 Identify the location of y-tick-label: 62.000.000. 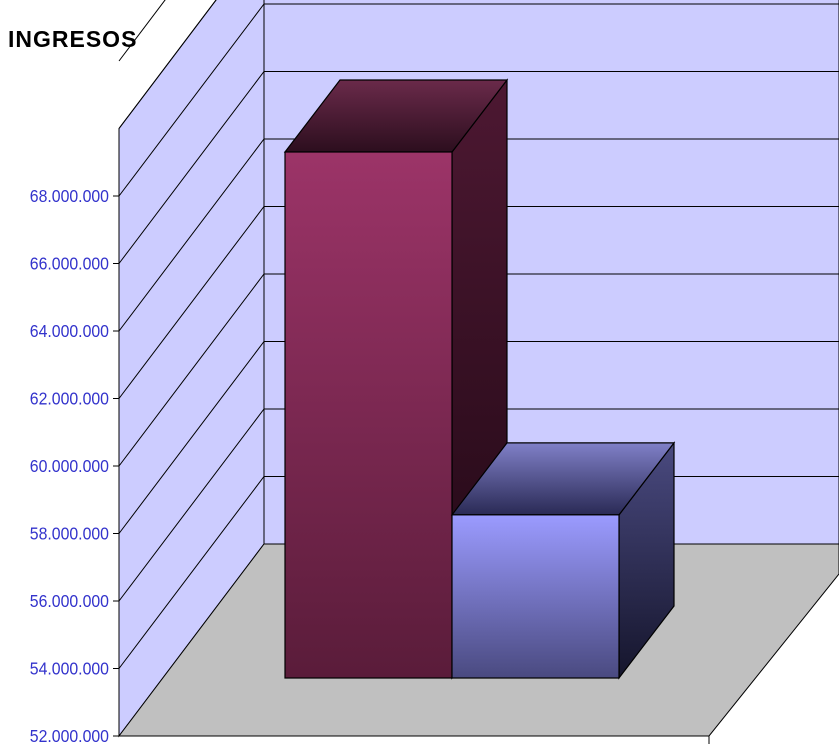
(69, 399).